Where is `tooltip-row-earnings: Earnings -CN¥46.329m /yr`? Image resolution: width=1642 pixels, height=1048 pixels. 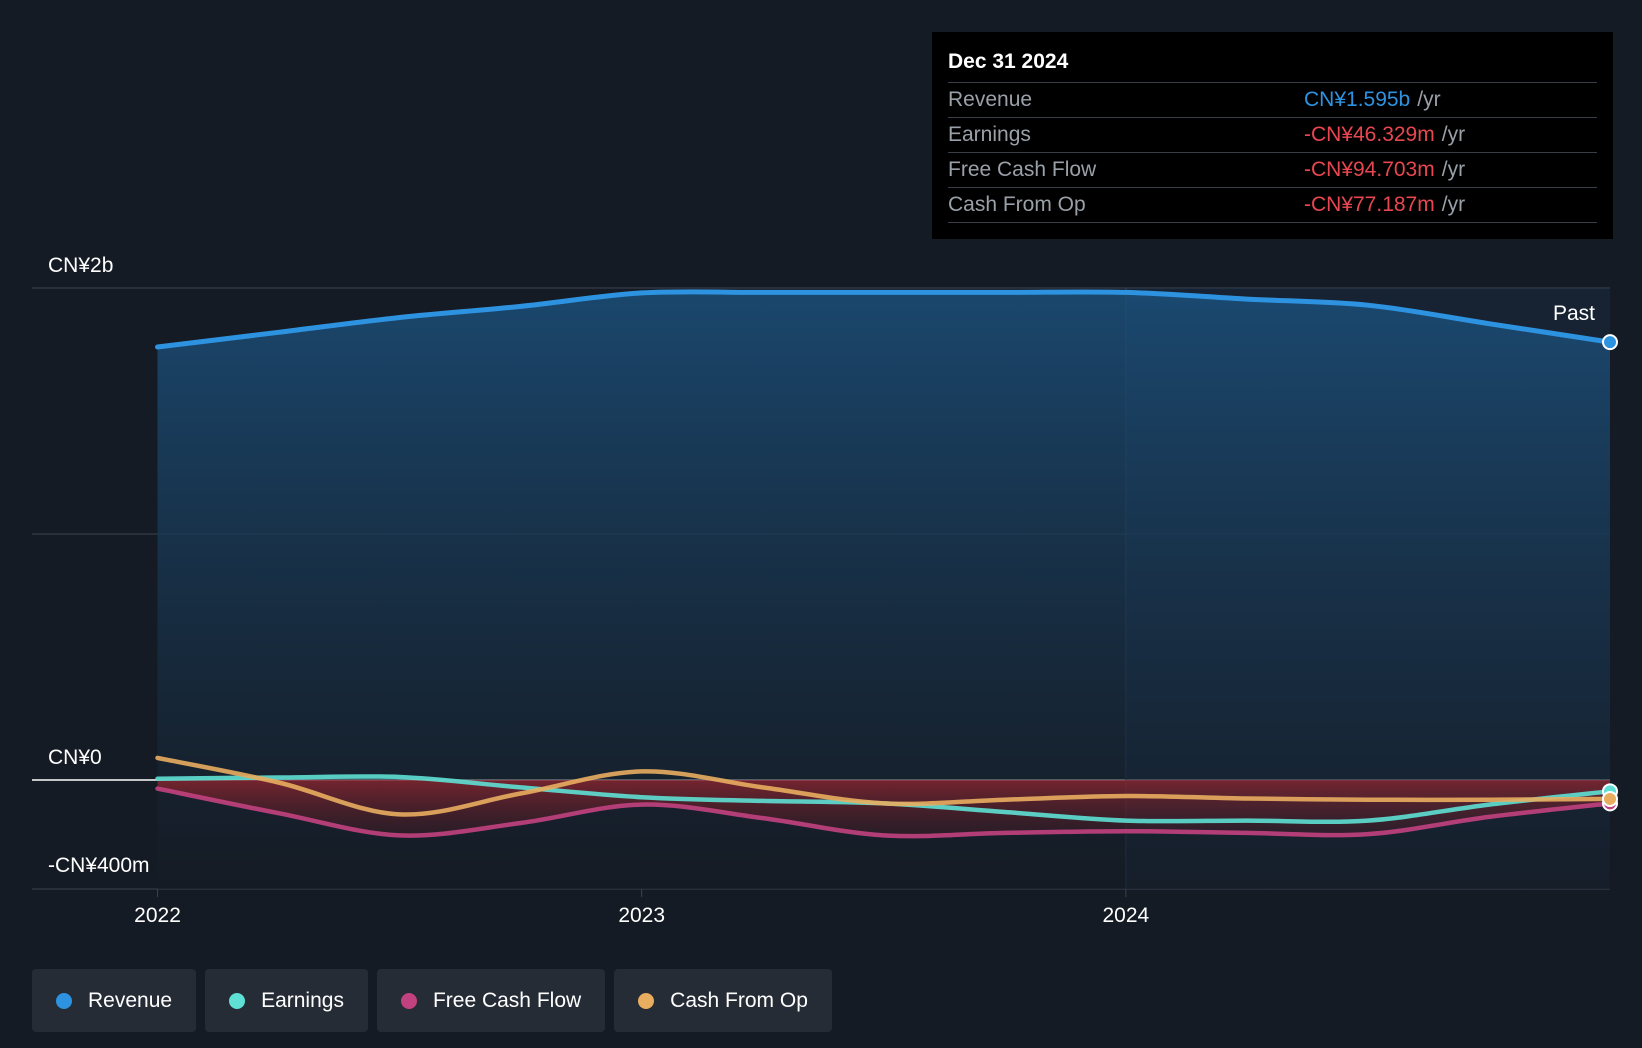
tooltip-row-earnings: Earnings -CN¥46.329m /yr is located at coordinates (1272, 135).